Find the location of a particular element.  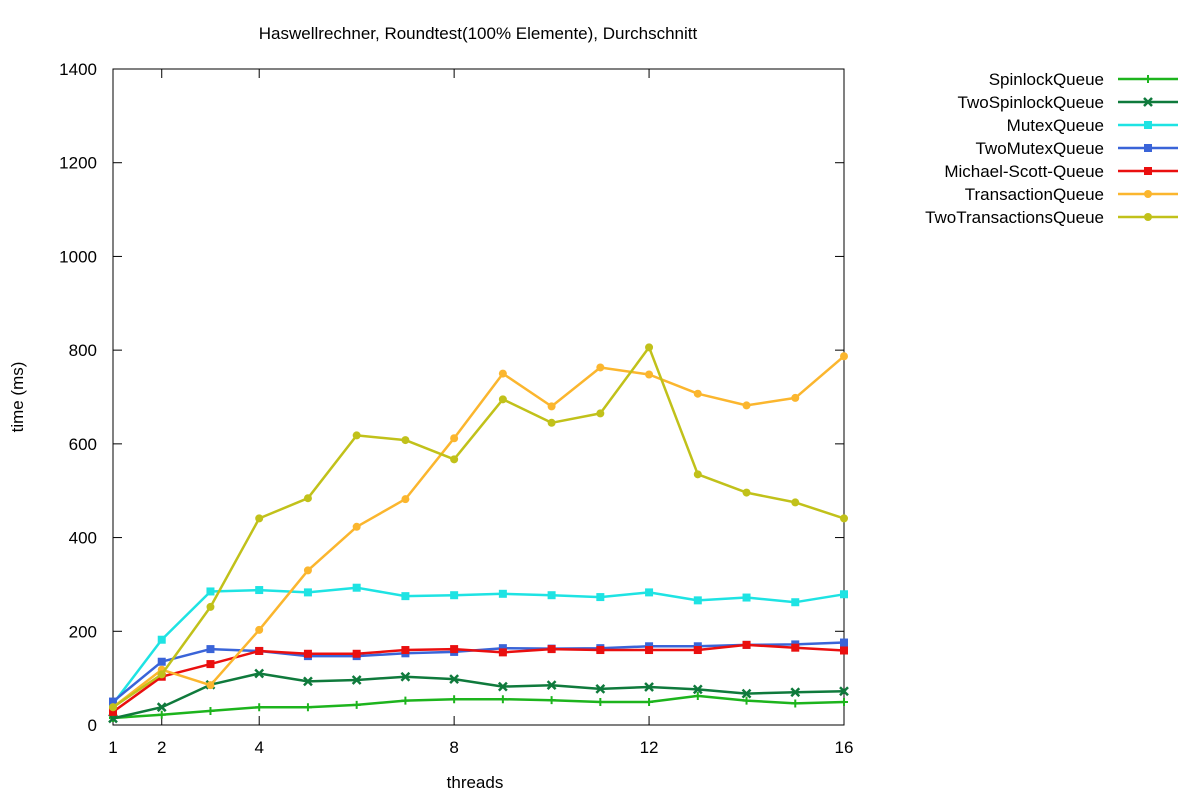

legend-label: SpinlockQueue is located at coordinates (1046, 79).